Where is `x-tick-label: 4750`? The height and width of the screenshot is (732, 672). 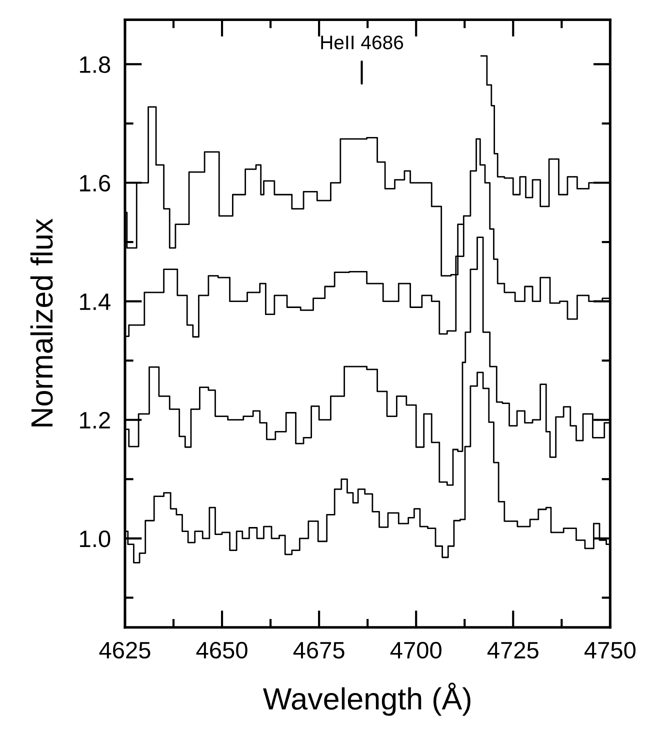
x-tick-label: 4750 is located at coordinates (610, 650).